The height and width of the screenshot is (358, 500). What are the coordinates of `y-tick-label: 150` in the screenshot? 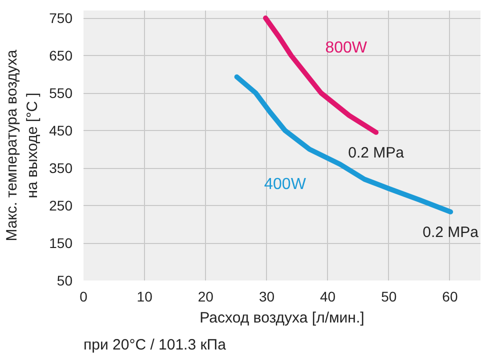 It's located at (61, 243).